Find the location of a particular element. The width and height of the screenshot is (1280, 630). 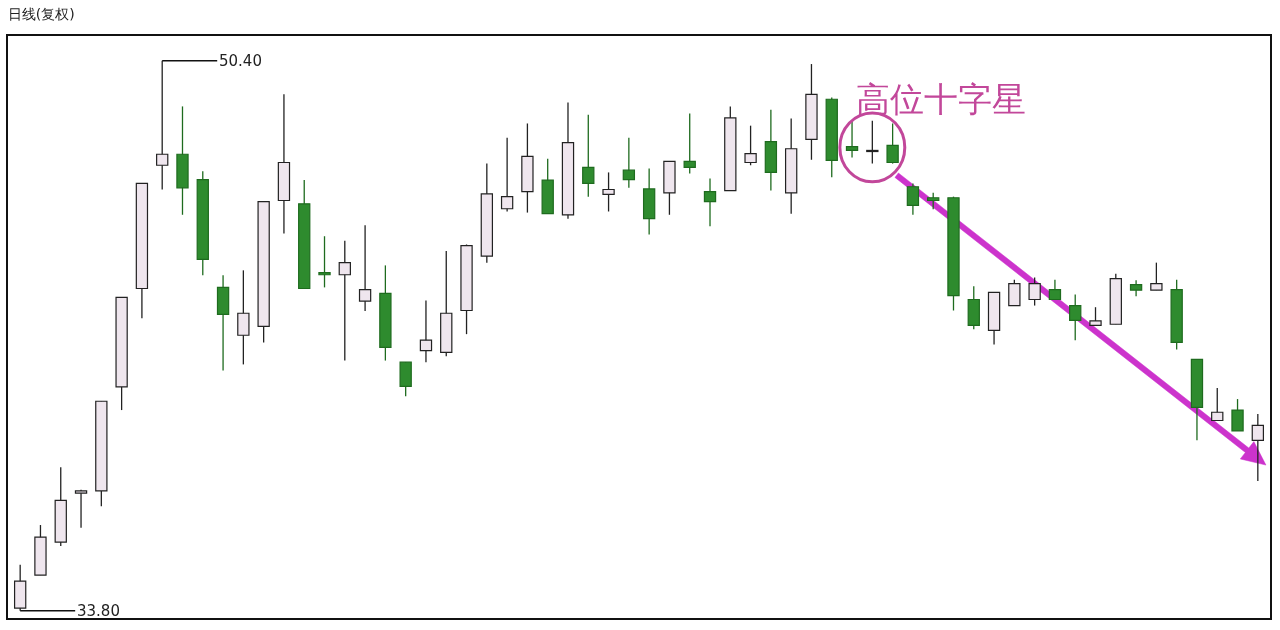

annotation: 50.40 is located at coordinates (240, 61).